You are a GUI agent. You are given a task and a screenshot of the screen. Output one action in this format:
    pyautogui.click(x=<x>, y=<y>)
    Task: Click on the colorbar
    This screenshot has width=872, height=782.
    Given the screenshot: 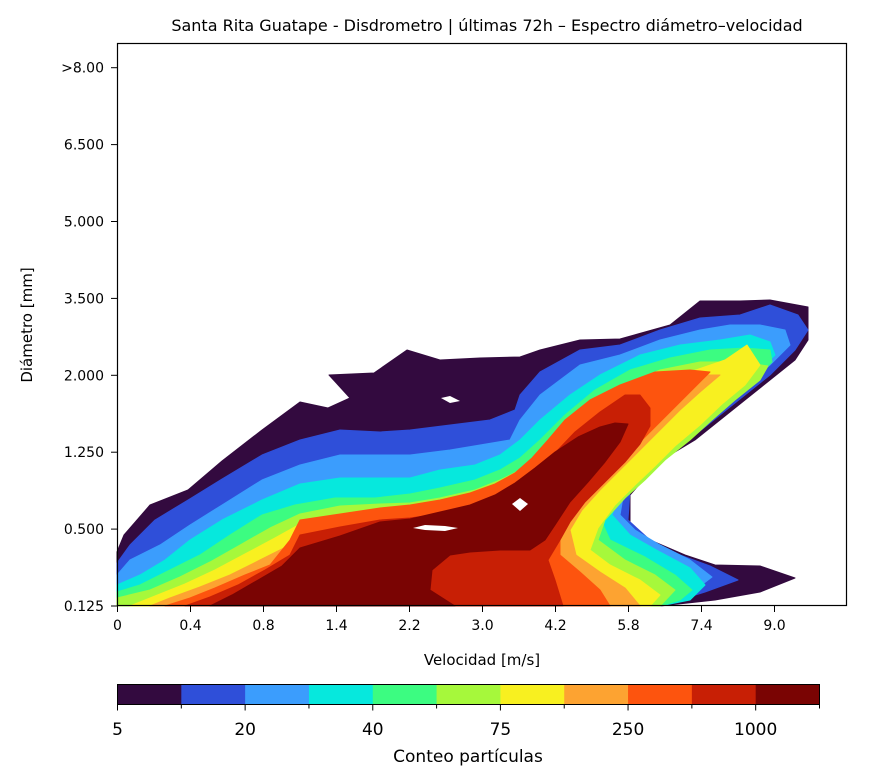 What is the action you would take?
    pyautogui.click(x=468, y=694)
    